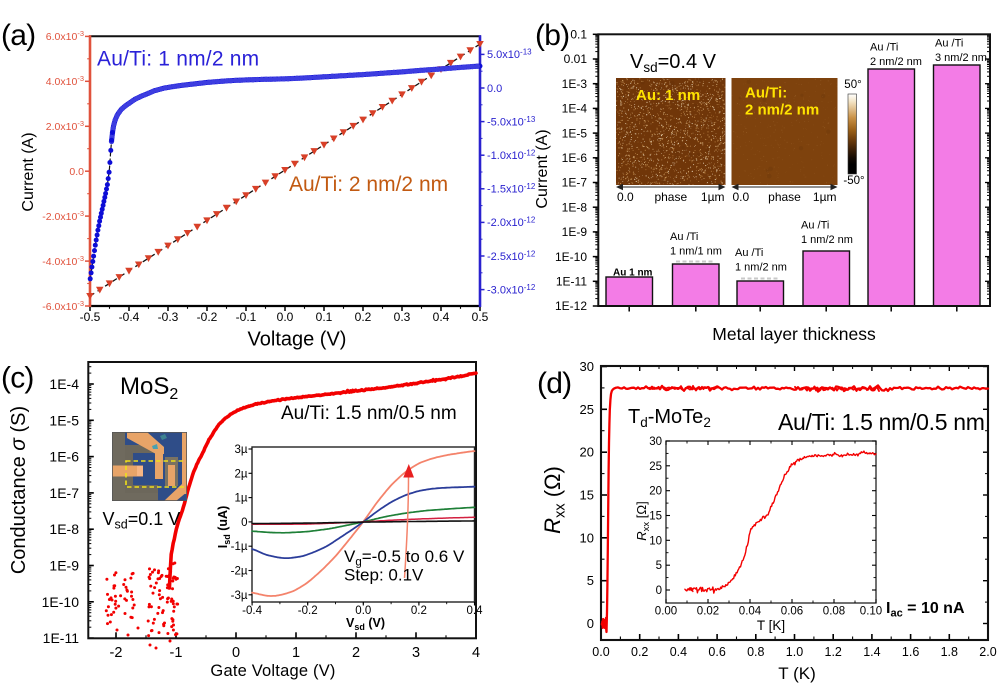 The height and width of the screenshot is (699, 1000). Describe the element at coordinates (65, 81) in the screenshot. I see `svg-text: 4.0x10⁻³` at that location.